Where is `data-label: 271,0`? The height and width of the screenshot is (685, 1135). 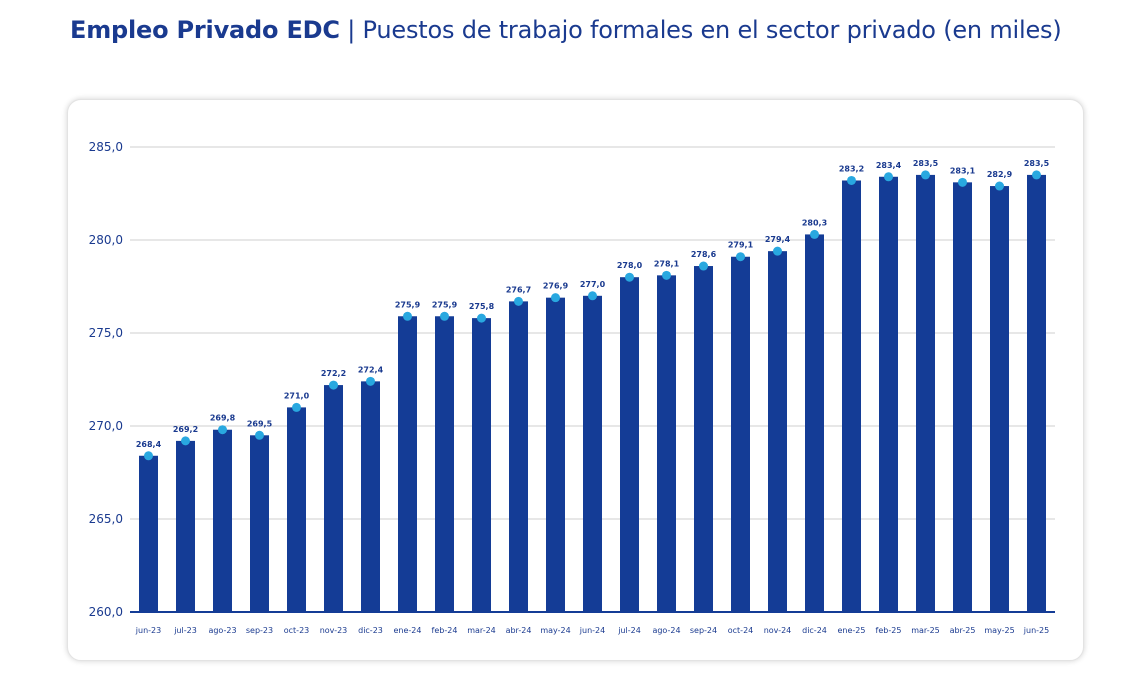
data-label: 271,0 is located at coordinates (297, 395).